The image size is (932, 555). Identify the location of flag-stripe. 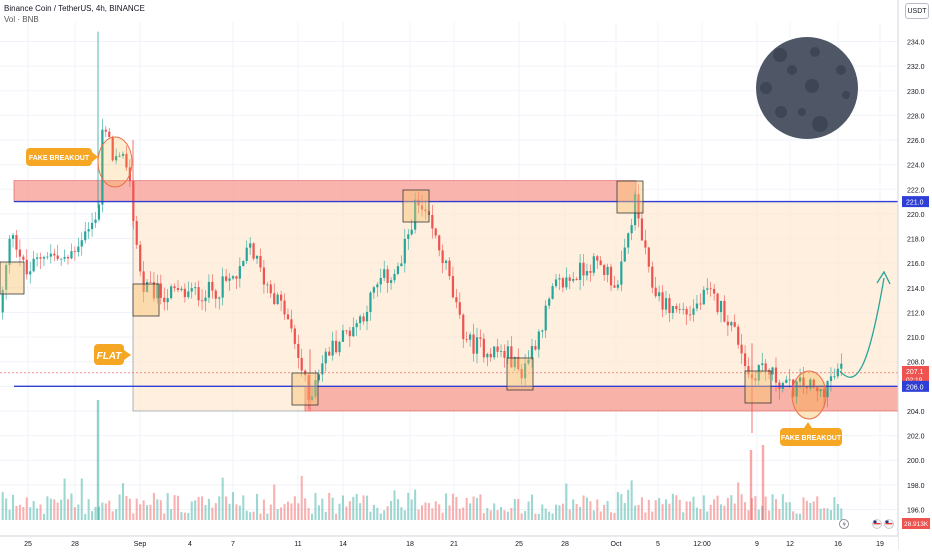
(877, 524).